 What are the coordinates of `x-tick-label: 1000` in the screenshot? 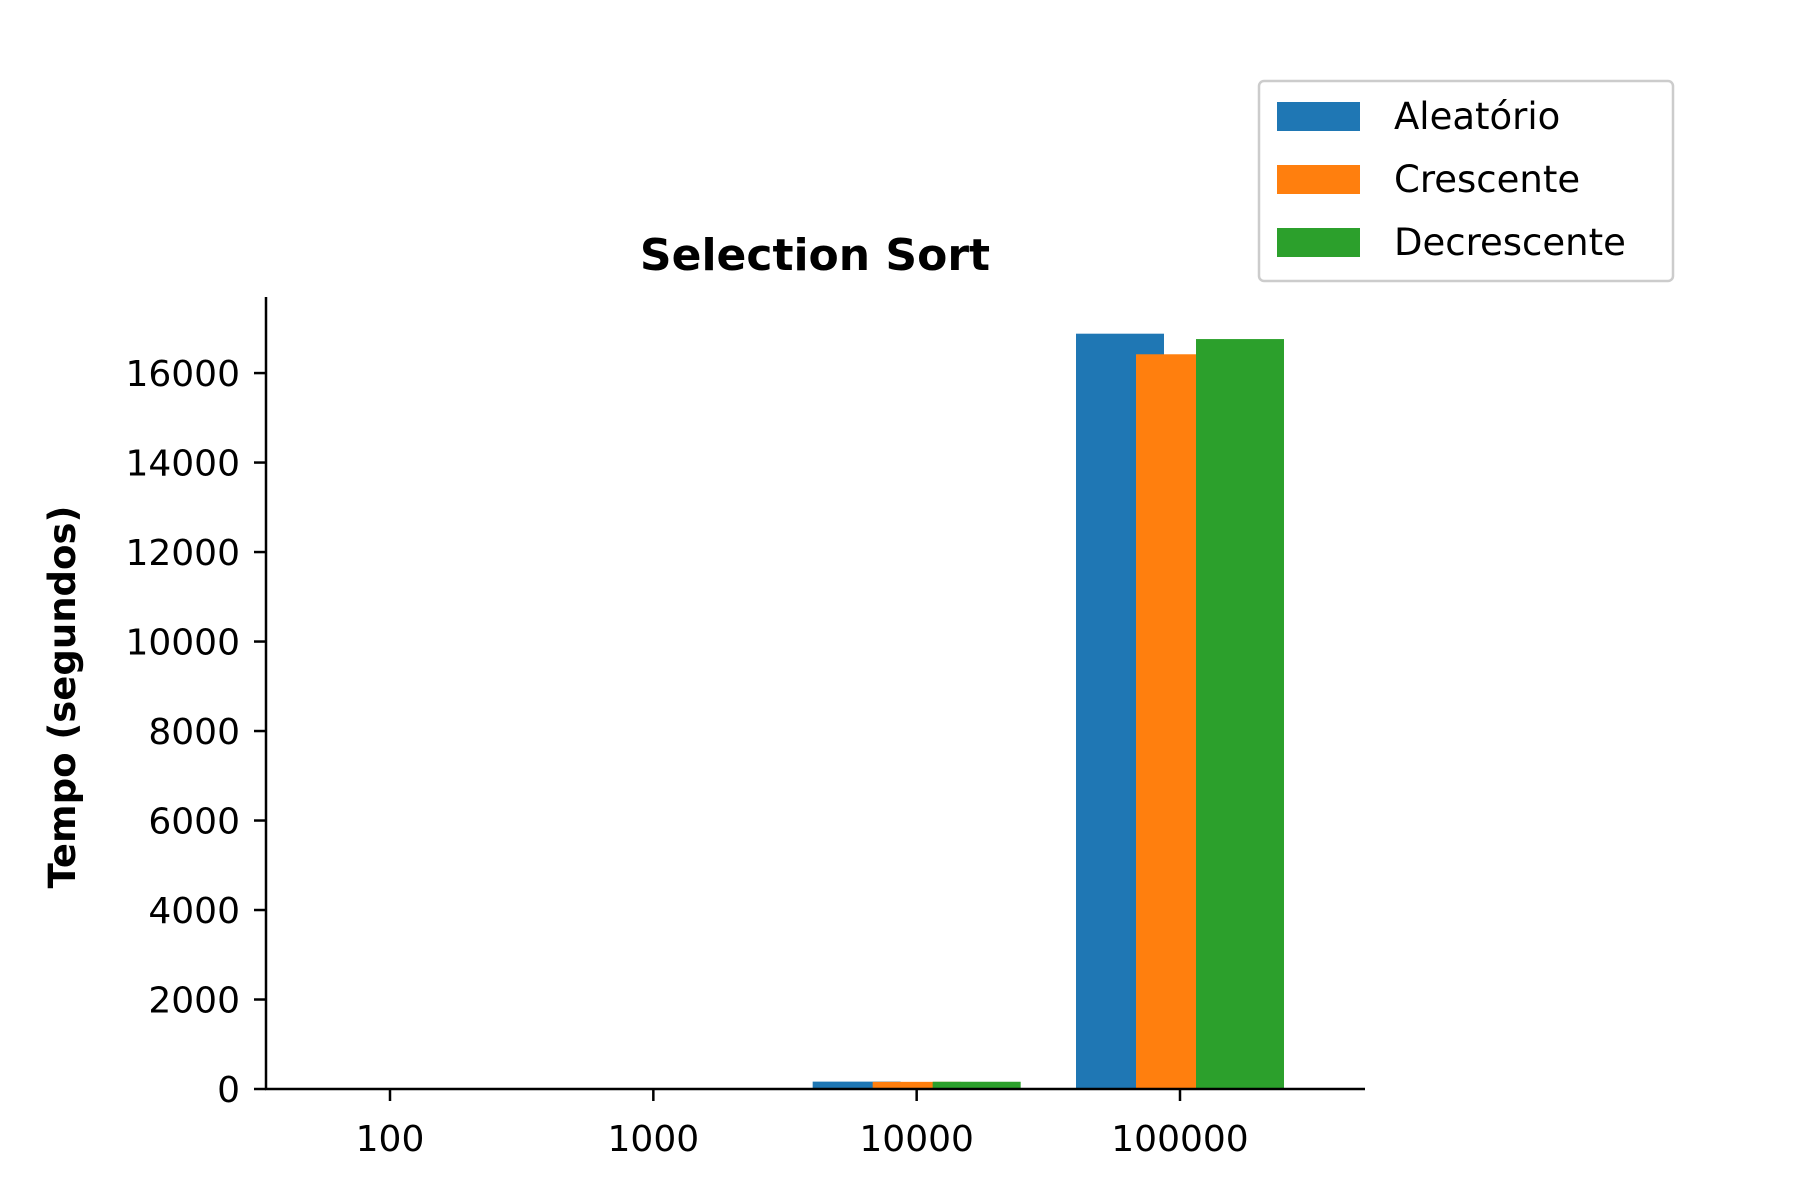 It's located at (654, 1139).